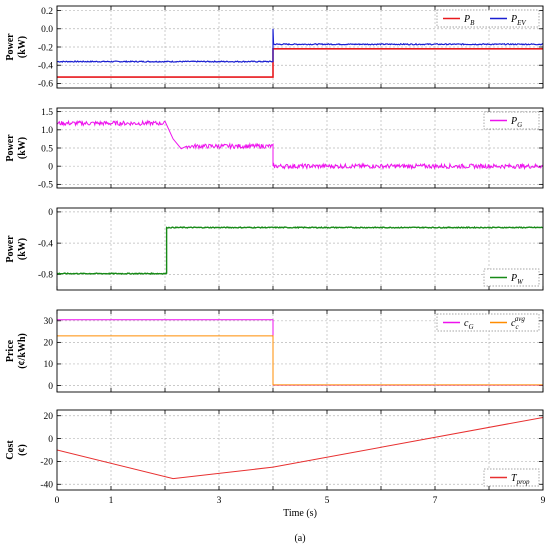  What do you see at coordinates (10, 350) in the screenshot?
I see `y-axis-label: Price` at bounding box center [10, 350].